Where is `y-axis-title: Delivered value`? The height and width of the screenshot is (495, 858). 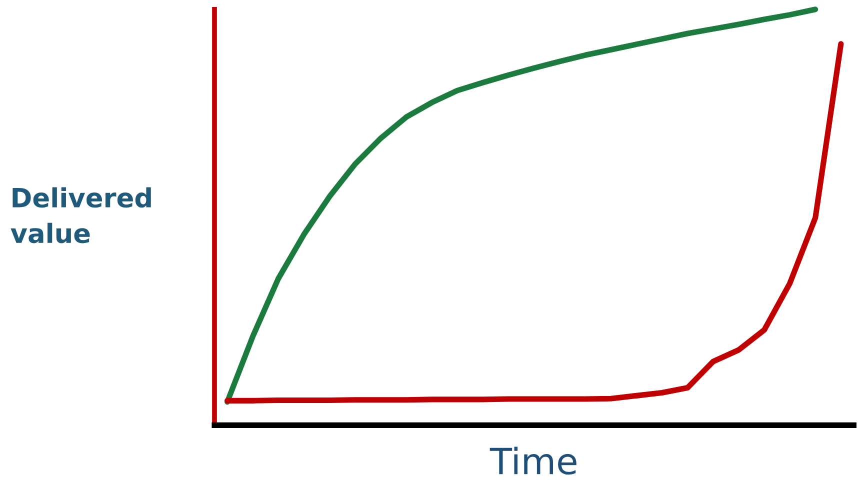 y-axis-title: Delivered value is located at coordinates (80, 215).